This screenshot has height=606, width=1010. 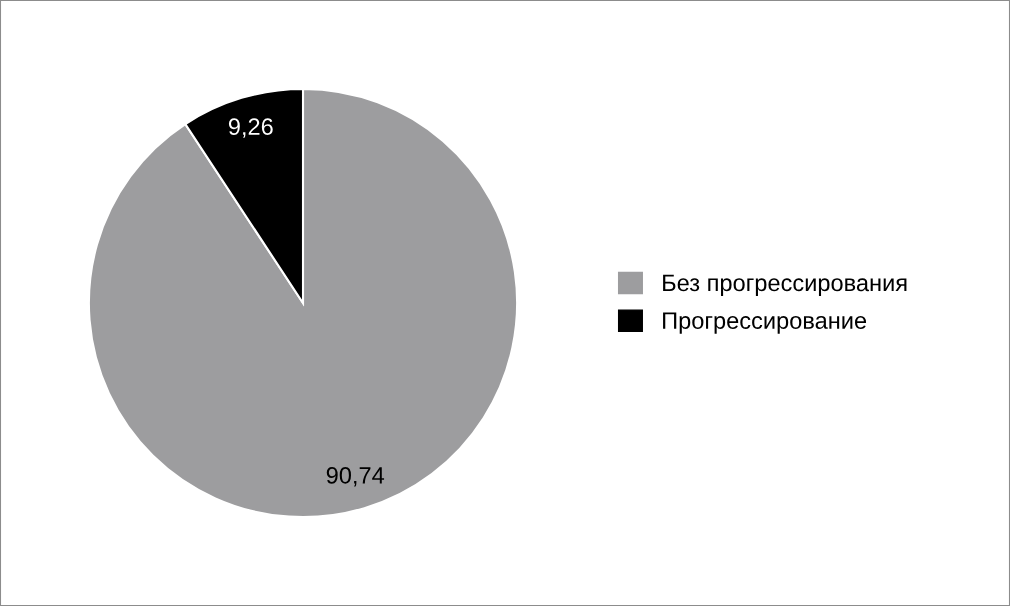 What do you see at coordinates (250, 128) in the screenshot?
I see `data-label: 9,26` at bounding box center [250, 128].